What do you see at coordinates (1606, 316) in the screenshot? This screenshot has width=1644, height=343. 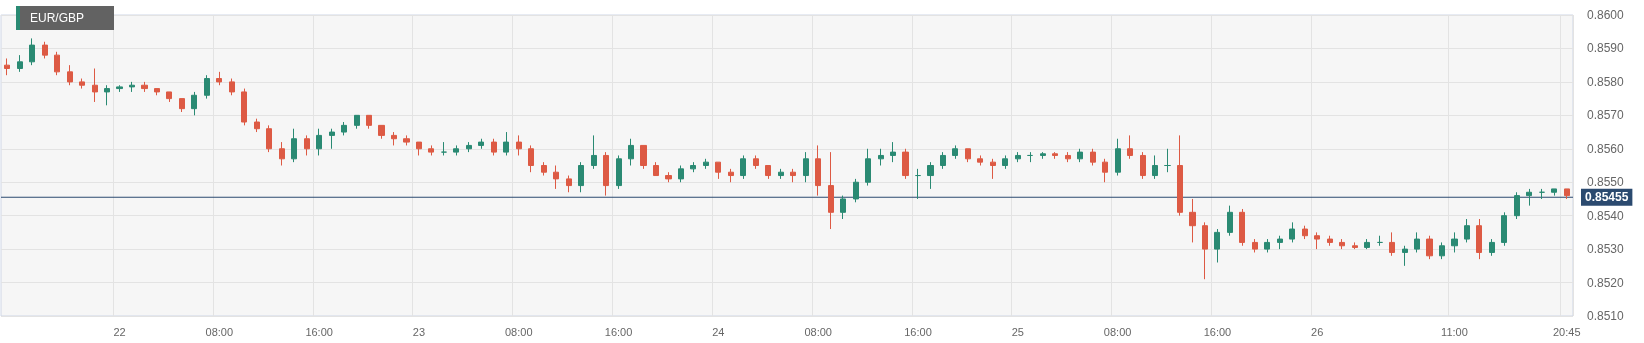 I see `y-tick-label: 0.8510` at bounding box center [1606, 316].